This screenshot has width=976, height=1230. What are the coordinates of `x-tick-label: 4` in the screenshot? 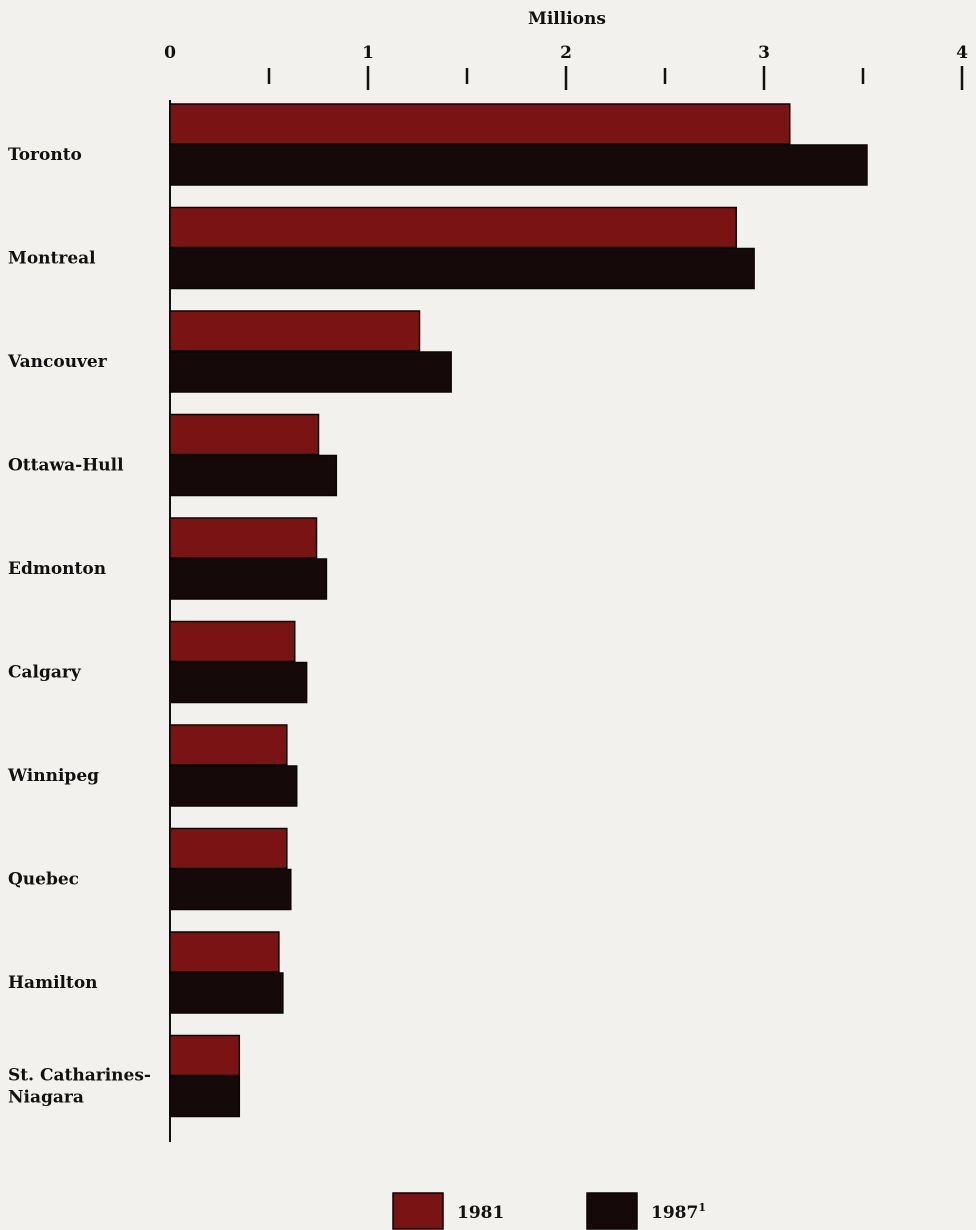 It's located at (962, 53).